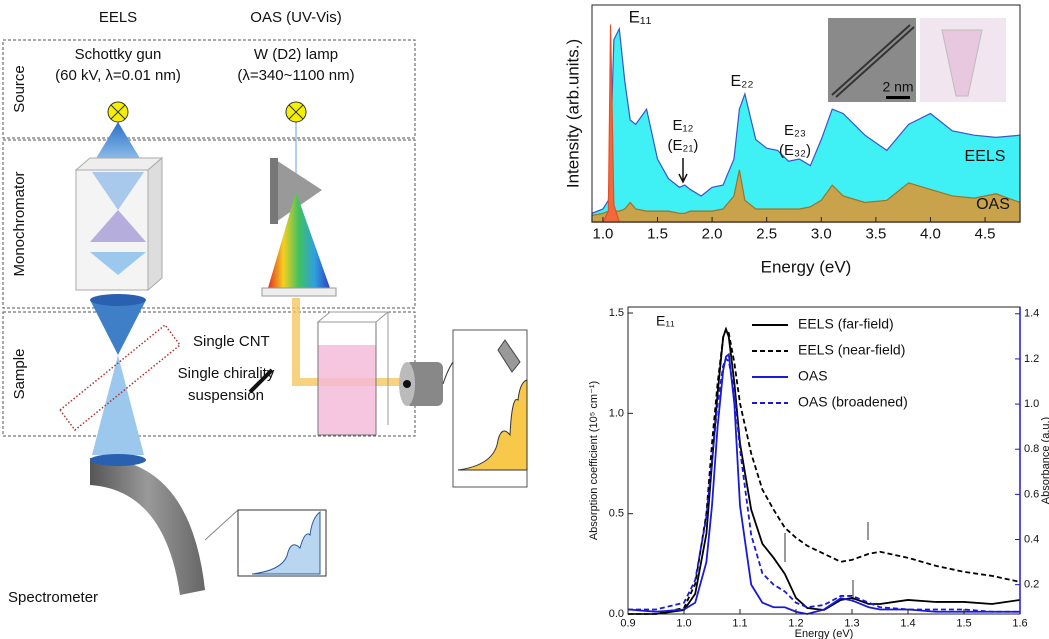 The height and width of the screenshot is (639, 1049). I want to click on annotation: 2 nm, so click(897, 87).